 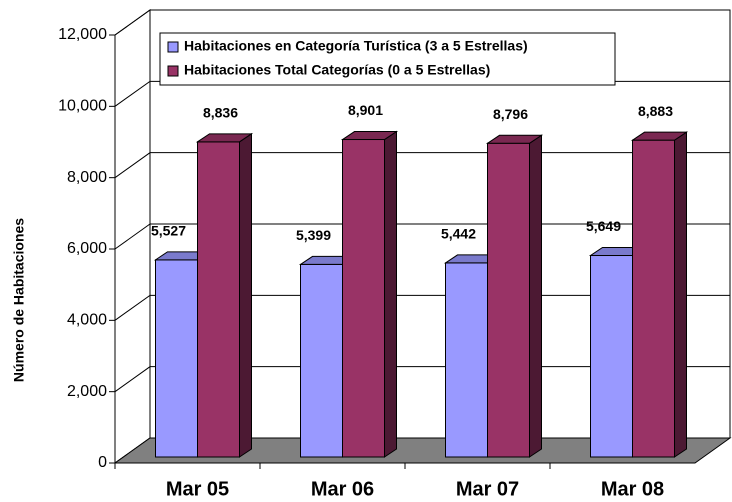 I want to click on x-tick-label: Mar 07, so click(x=487, y=489).